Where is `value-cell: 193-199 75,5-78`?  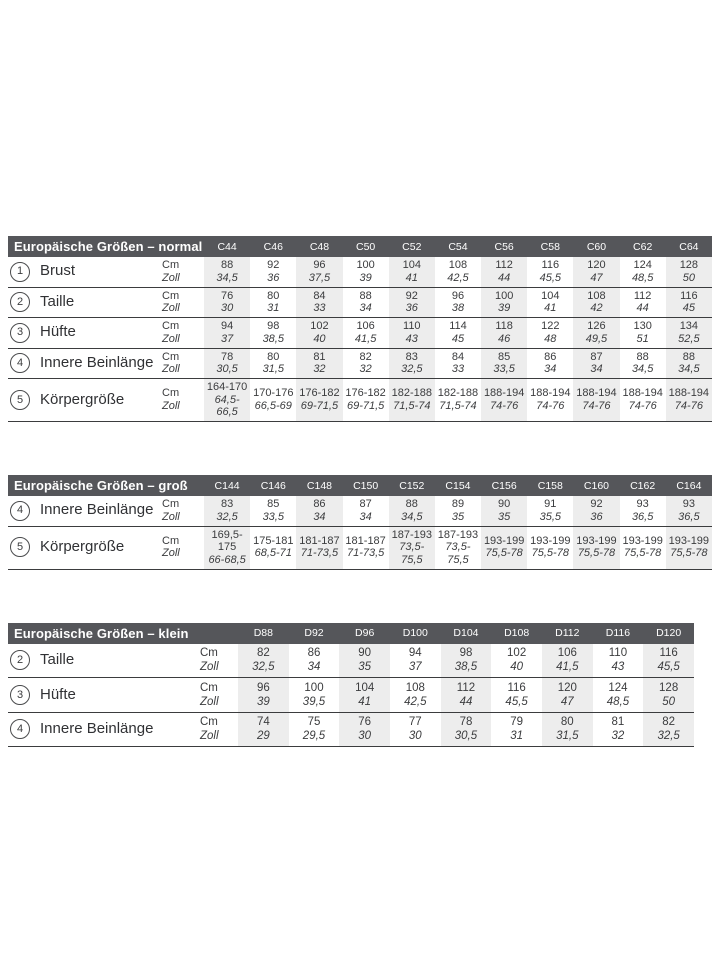
value-cell: 193-199 75,5-78 is located at coordinates (596, 548).